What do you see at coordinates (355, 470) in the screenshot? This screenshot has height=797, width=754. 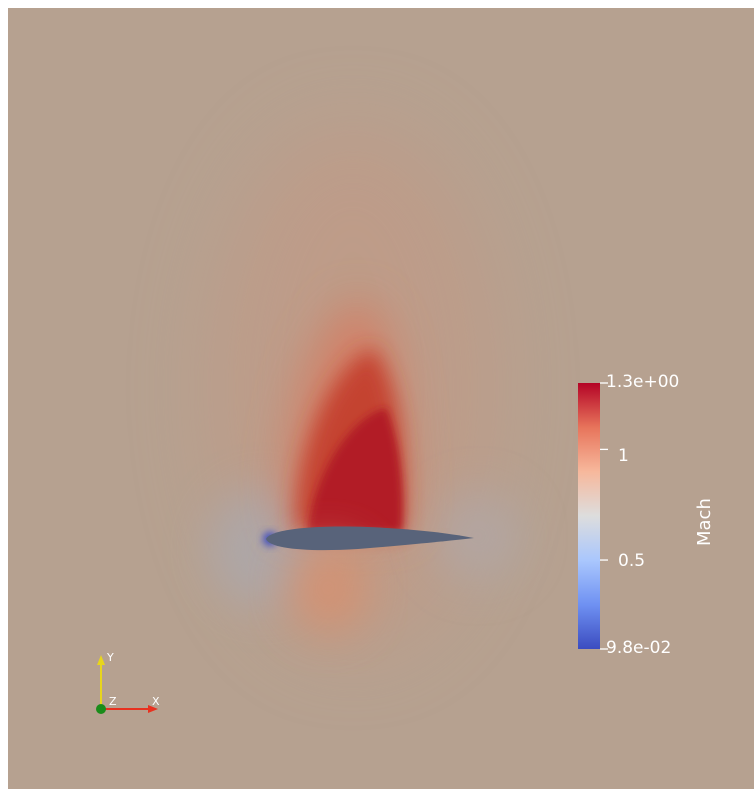 I see `supersonic-pocket-core` at bounding box center [355, 470].